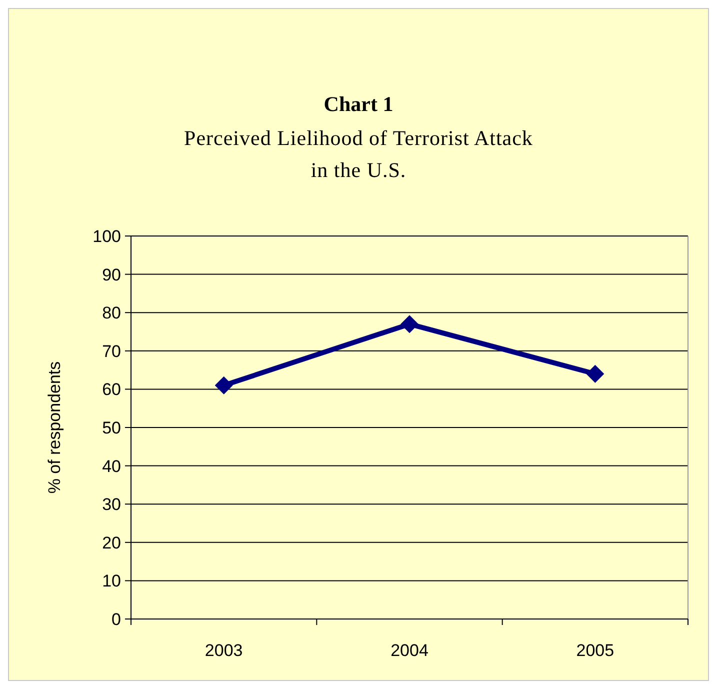 The width and height of the screenshot is (717, 689). Describe the element at coordinates (106, 236) in the screenshot. I see `y-tick-label: 100` at that location.